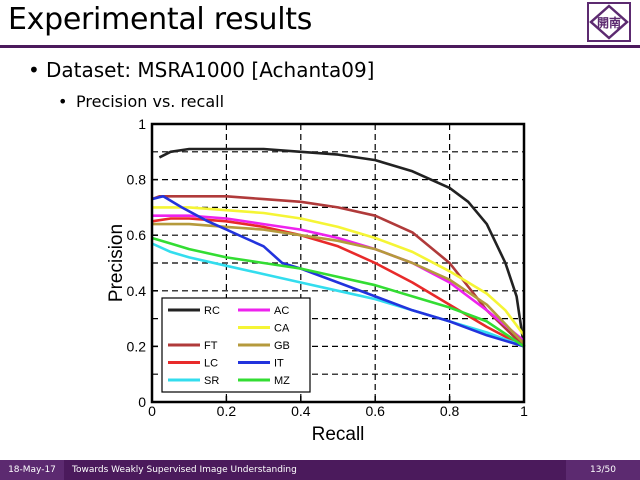 The image size is (640, 480). I want to click on slide-title: Experimental results, so click(160, 19).